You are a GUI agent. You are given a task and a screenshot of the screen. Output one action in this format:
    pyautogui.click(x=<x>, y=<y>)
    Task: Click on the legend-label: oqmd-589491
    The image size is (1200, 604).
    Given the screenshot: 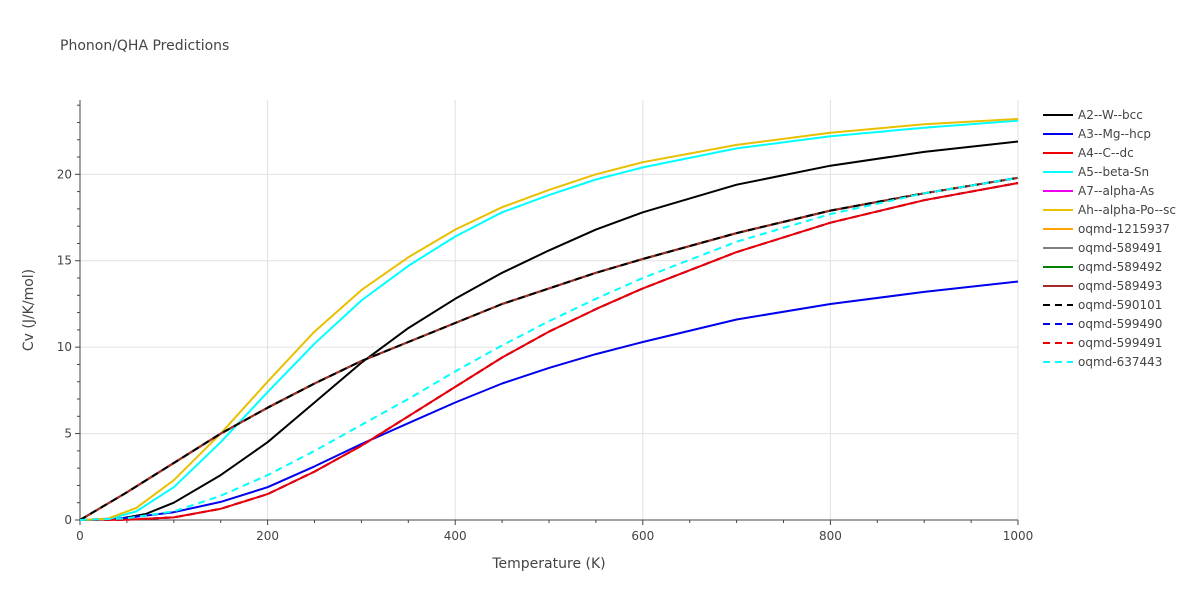 What is the action you would take?
    pyautogui.click(x=1120, y=248)
    